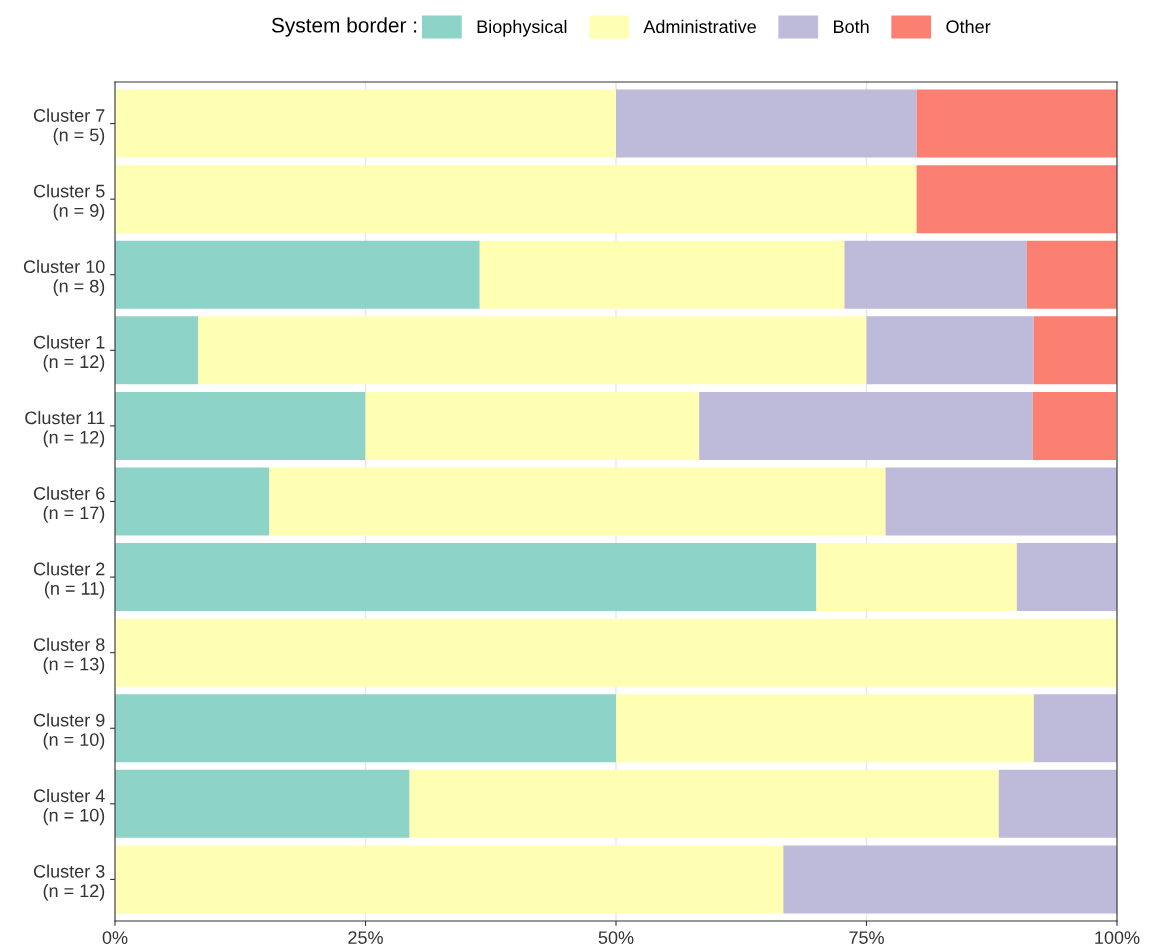  What do you see at coordinates (69, 504) in the screenshot?
I see `y-tick-label: Cluster 6 (n = 17)` at bounding box center [69, 504].